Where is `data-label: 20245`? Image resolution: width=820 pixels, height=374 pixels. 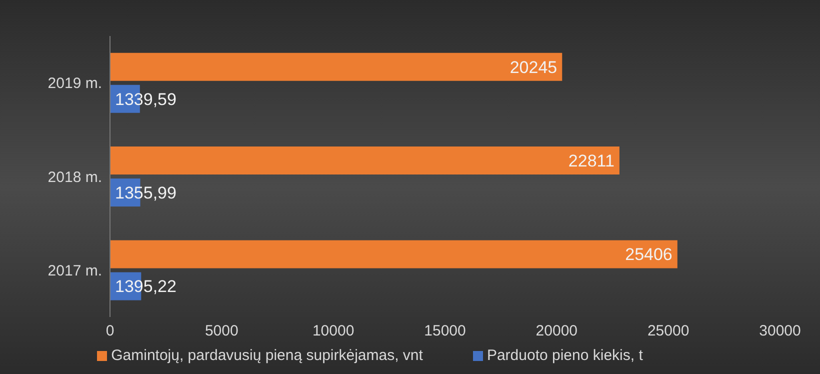
data-label: 20245 is located at coordinates (534, 67).